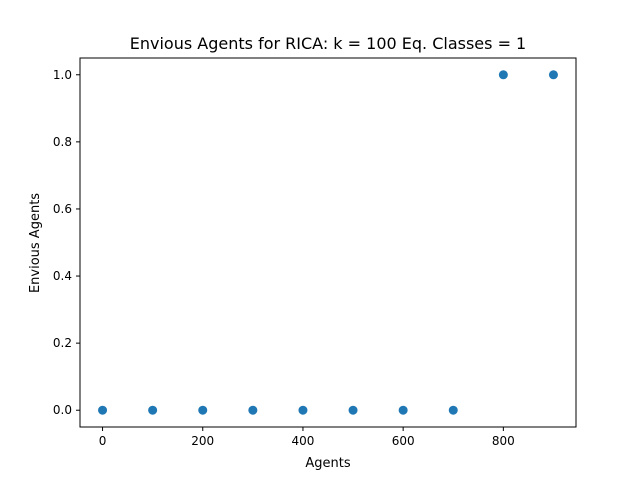  Describe the element at coordinates (62, 209) in the screenshot. I see `y-tick-label: 0.6` at that location.